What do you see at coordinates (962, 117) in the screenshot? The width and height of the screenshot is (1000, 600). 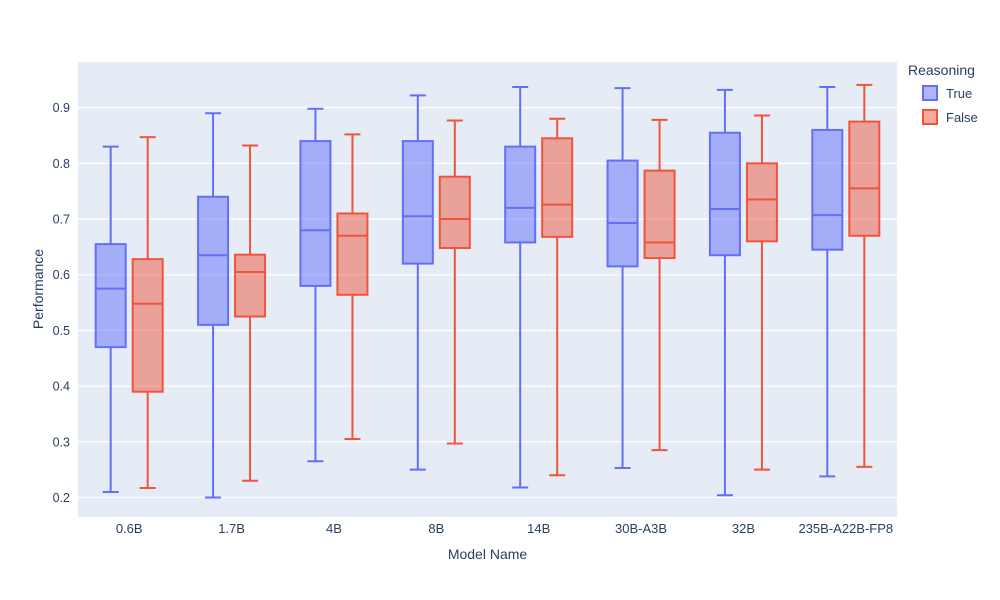 I see `legend-label-false: False` at bounding box center [962, 117].